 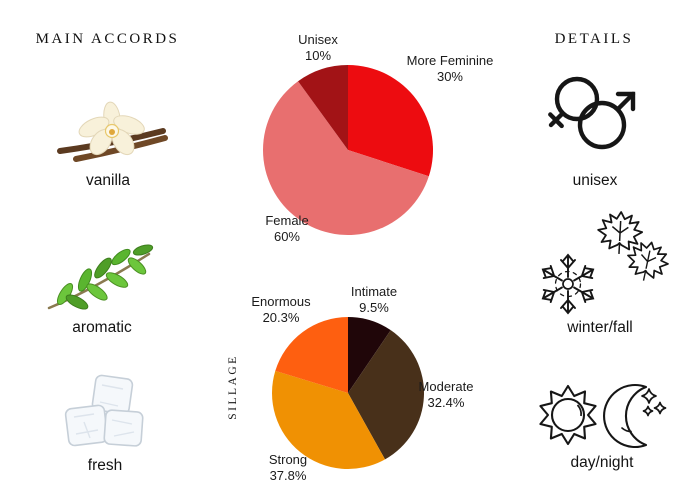 I want to click on vanilla-flower-image, so click(x=112, y=131).